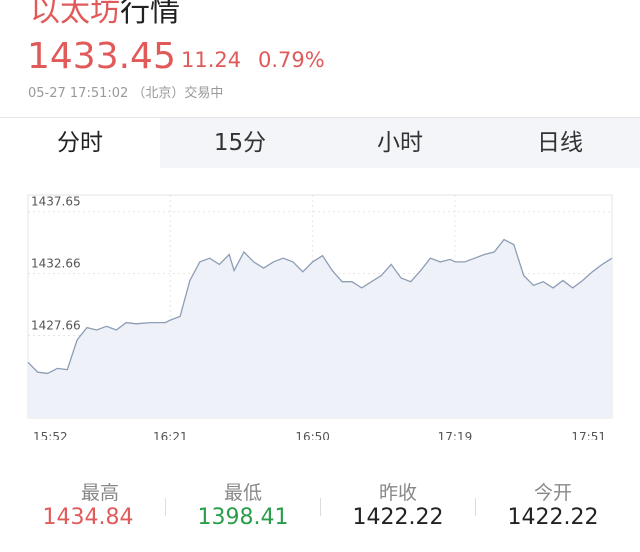 This screenshot has height=552, width=640. What do you see at coordinates (56, 264) in the screenshot?
I see `y-tick-label: 1432.66` at bounding box center [56, 264].